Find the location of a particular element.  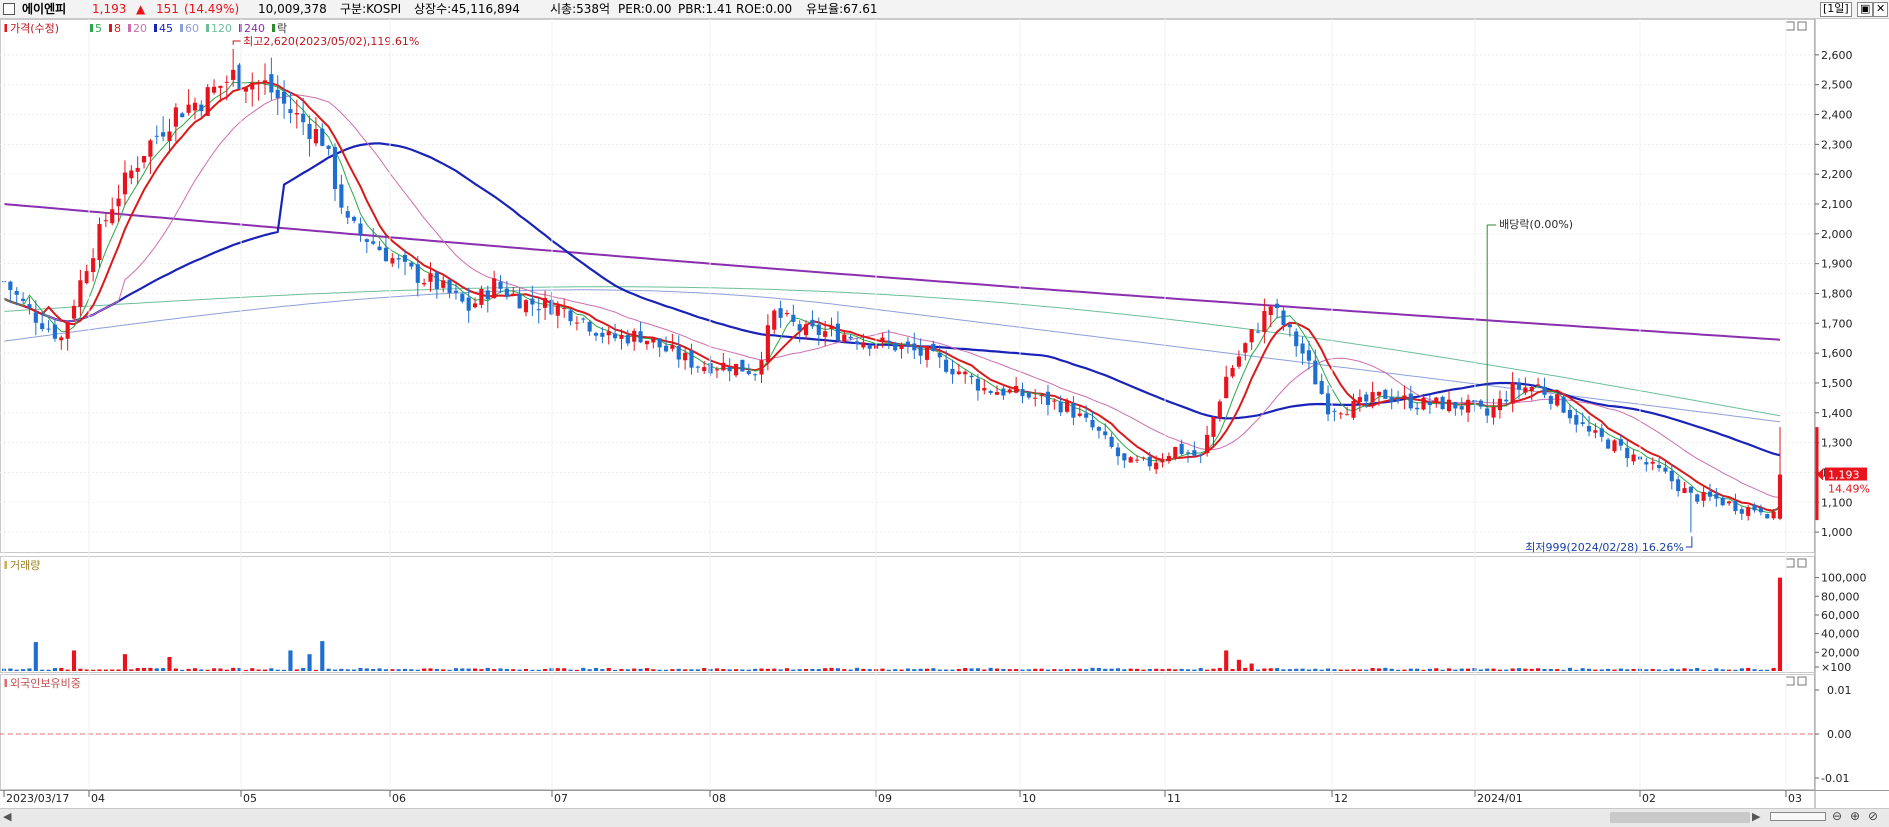

zoom-reset-icon: ⊘ is located at coordinates (1873, 816).